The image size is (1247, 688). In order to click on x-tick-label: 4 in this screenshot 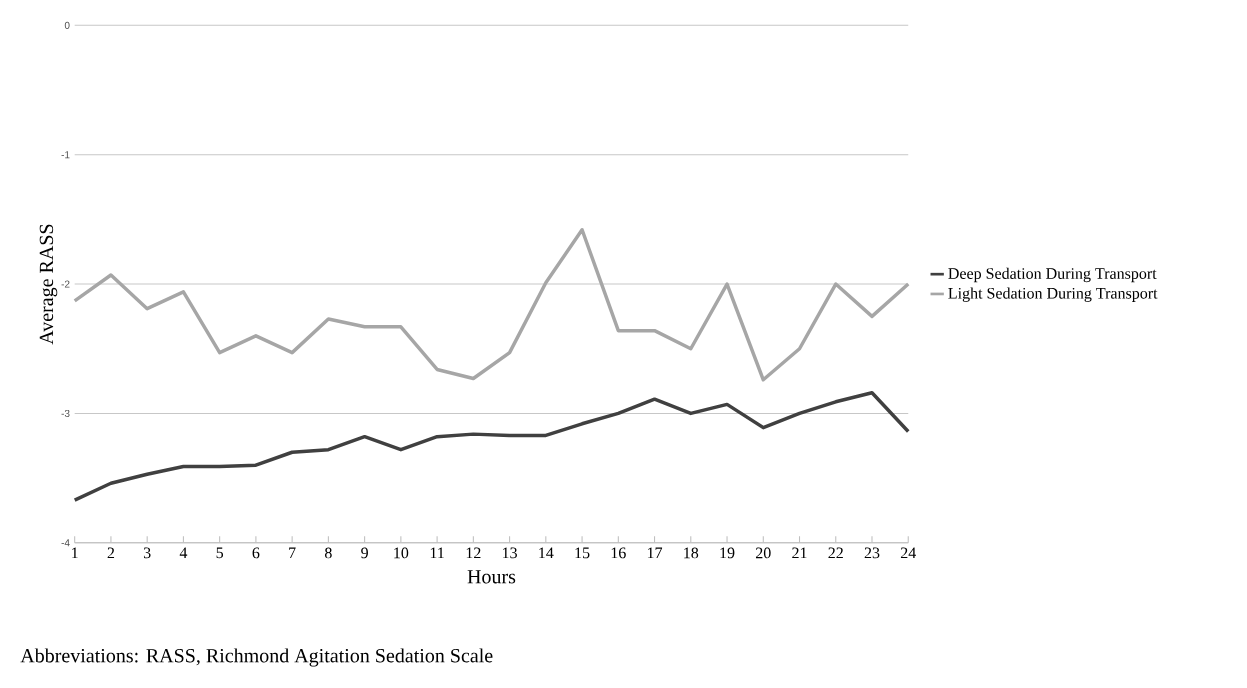, I will do `click(183, 552)`.